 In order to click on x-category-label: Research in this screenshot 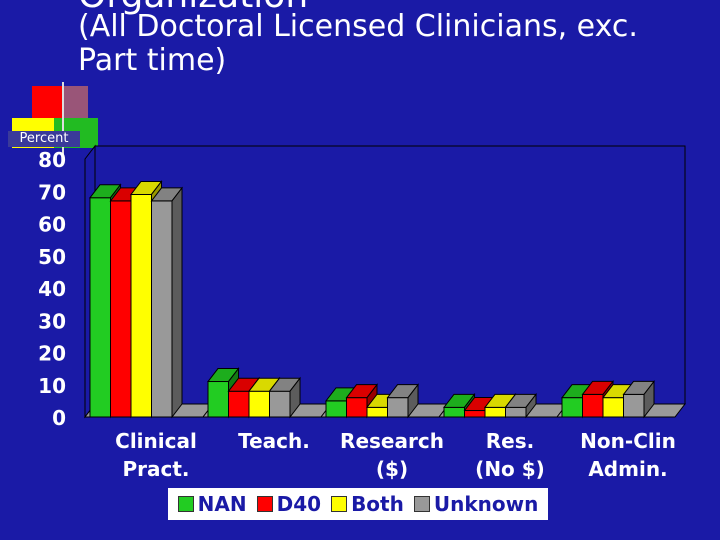, I will do `click(392, 441)`.